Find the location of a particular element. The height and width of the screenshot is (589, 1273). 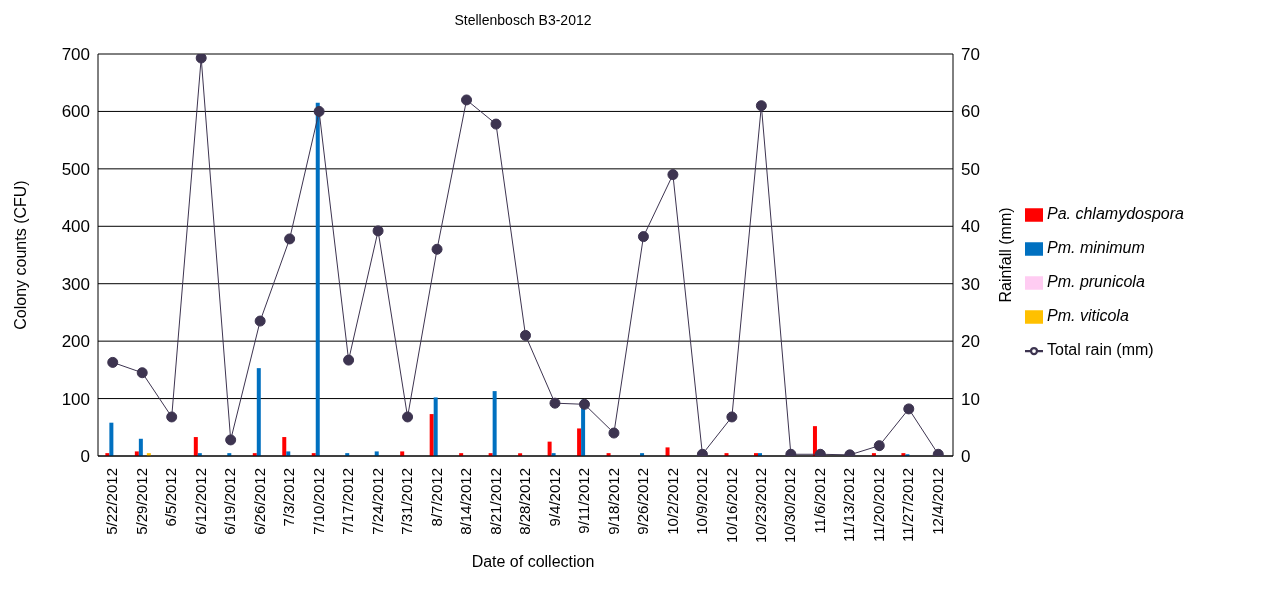

x-tick-label: 10/30/2012 is located at coordinates (790, 506).